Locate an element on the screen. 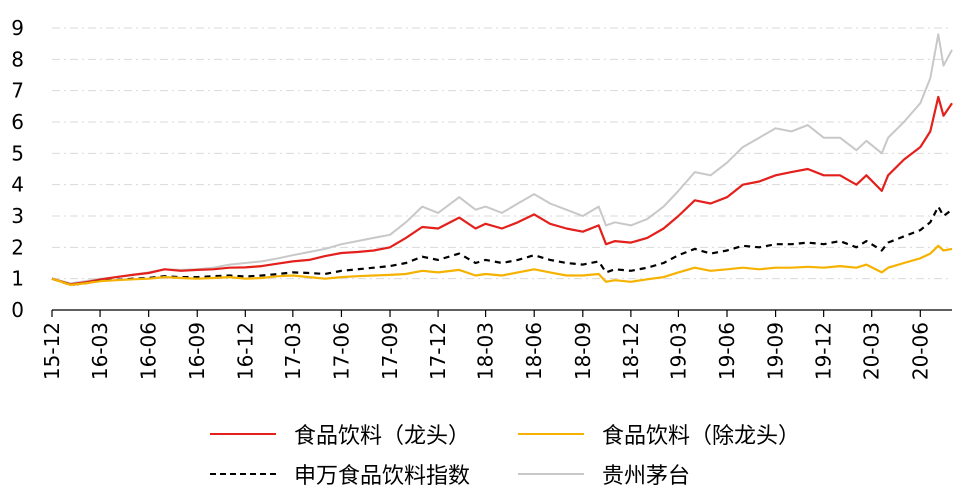 The height and width of the screenshot is (498, 966). y-tick-label: 5 is located at coordinates (17, 153).